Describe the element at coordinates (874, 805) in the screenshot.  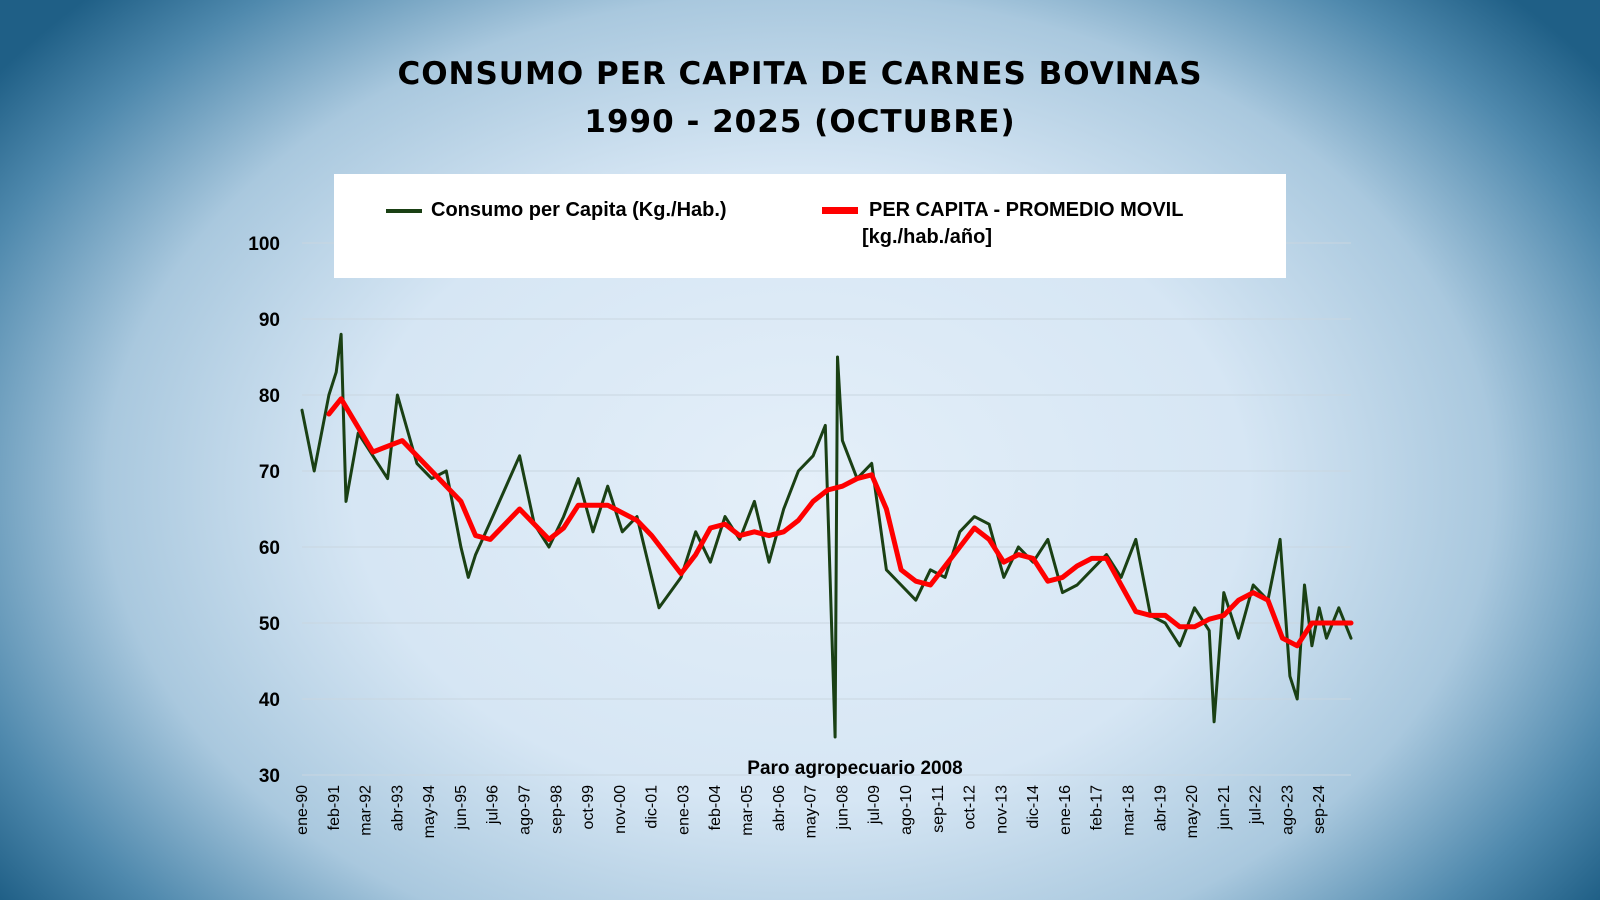
I see `x-tick-label: jul-09` at that location.